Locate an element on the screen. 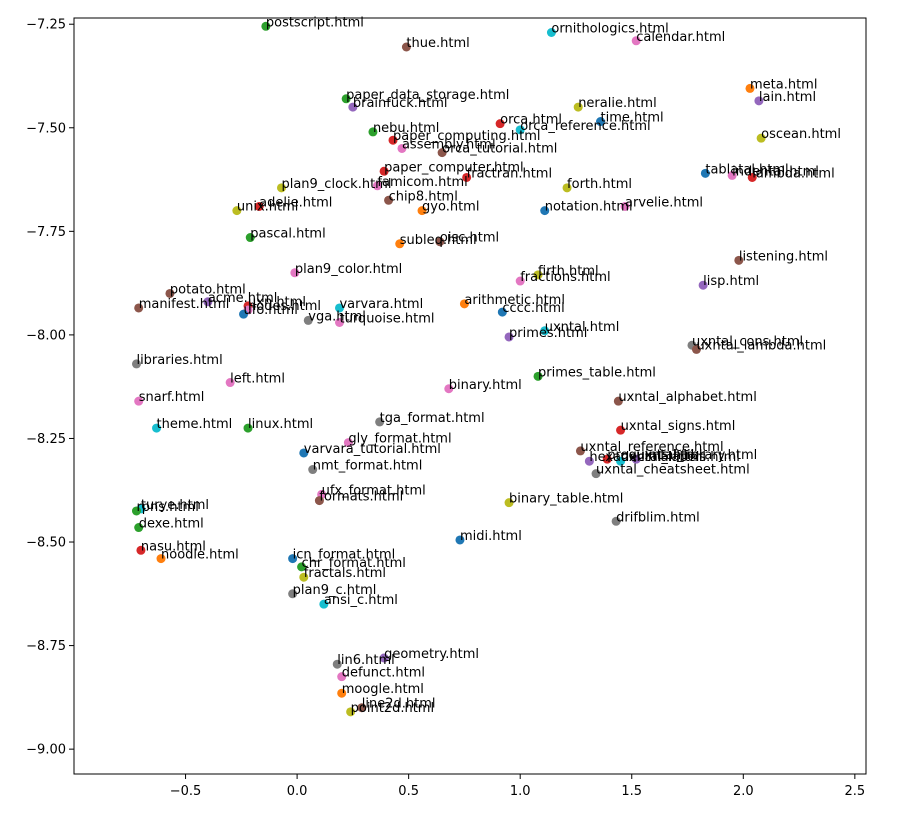 This screenshot has height=815, width=897. point-label: uxntal.html is located at coordinates (582, 327).